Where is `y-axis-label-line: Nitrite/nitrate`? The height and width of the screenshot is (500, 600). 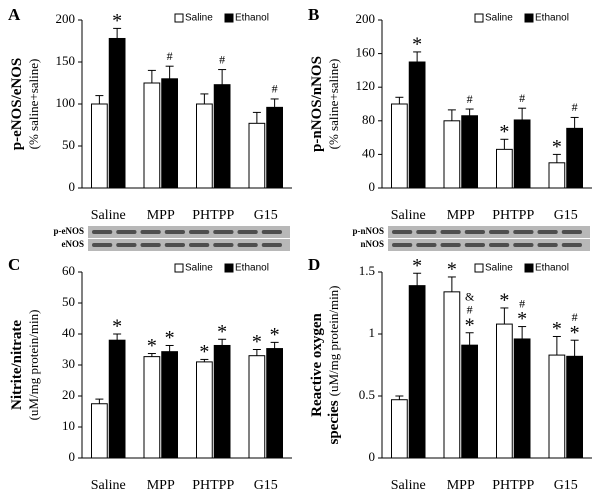 y-axis-label-line: Nitrite/nitrate is located at coordinates (17, 365).